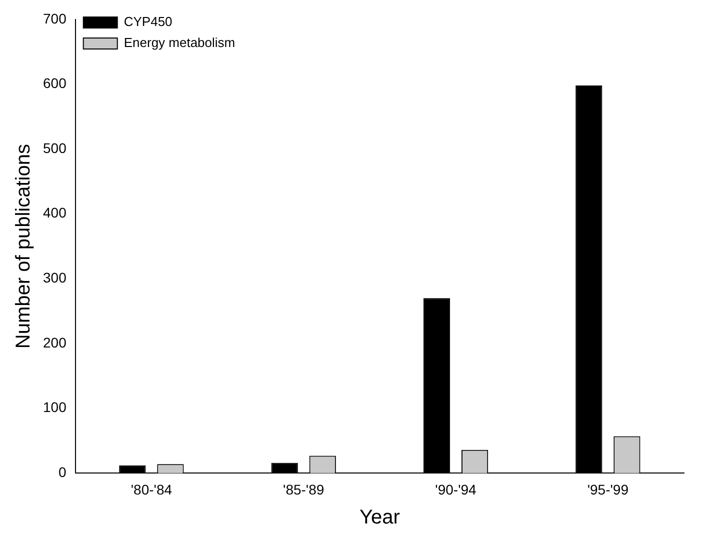 This screenshot has height=542, width=712. I want to click on y-tick-label: 500, so click(55, 148).